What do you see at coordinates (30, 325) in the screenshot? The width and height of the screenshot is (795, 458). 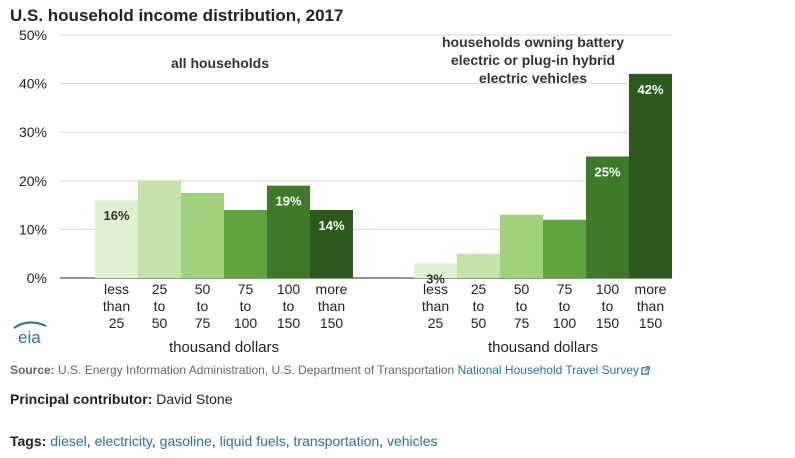 I see `eia-logo-swoosh` at bounding box center [30, 325].